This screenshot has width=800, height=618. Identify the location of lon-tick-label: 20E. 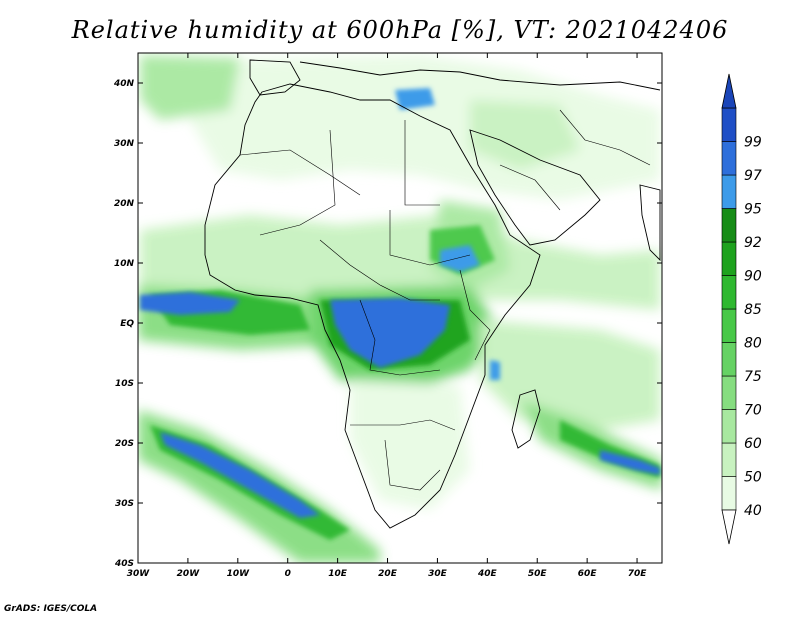
(388, 574).